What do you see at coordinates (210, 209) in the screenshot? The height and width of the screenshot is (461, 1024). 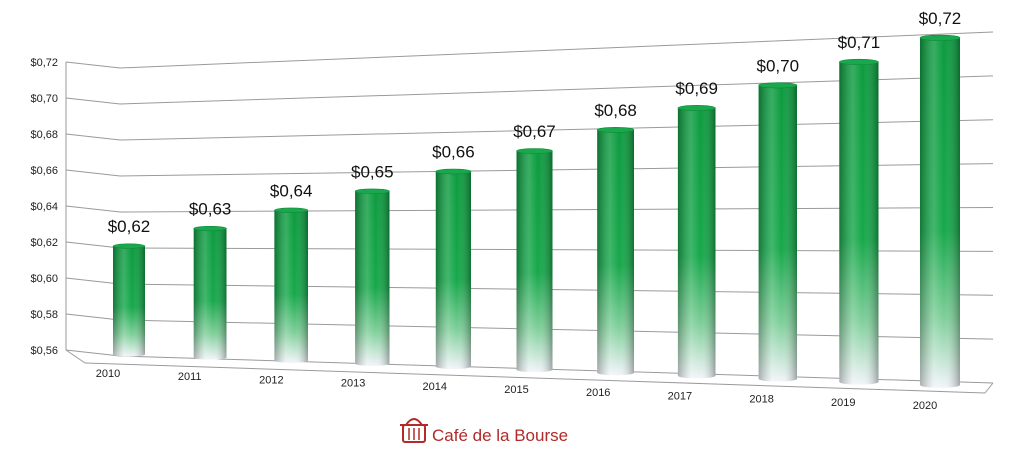 I see `data-label: $0,63` at bounding box center [210, 209].